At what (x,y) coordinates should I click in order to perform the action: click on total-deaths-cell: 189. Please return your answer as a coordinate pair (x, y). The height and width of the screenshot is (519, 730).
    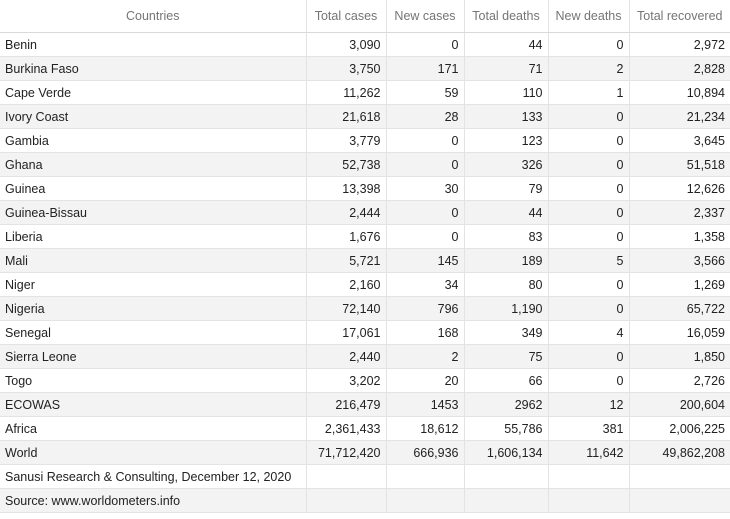
    Looking at the image, I should click on (506, 260).